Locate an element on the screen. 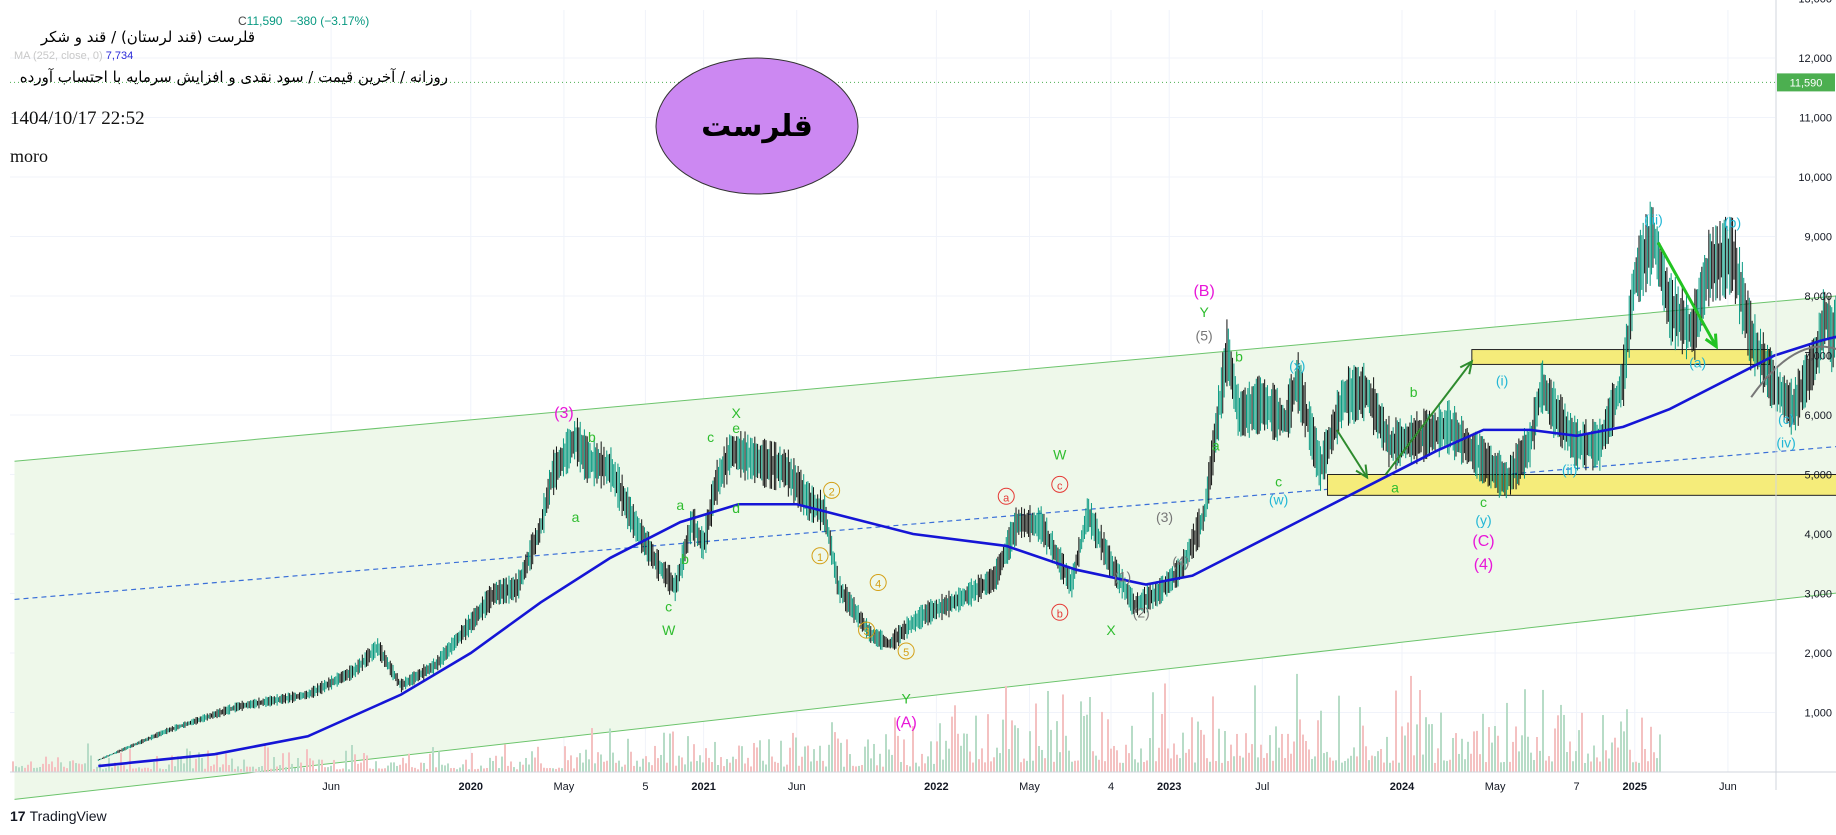 The height and width of the screenshot is (835, 1836). wave-label-circle is located at coordinates (1006, 496).